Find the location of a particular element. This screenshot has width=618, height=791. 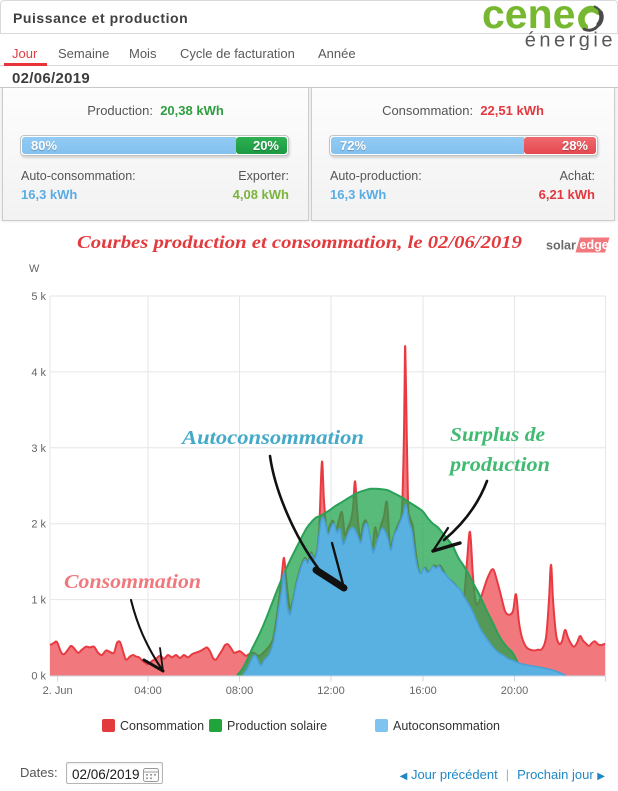

svg-text: Consommation is located at coordinates (132, 582).